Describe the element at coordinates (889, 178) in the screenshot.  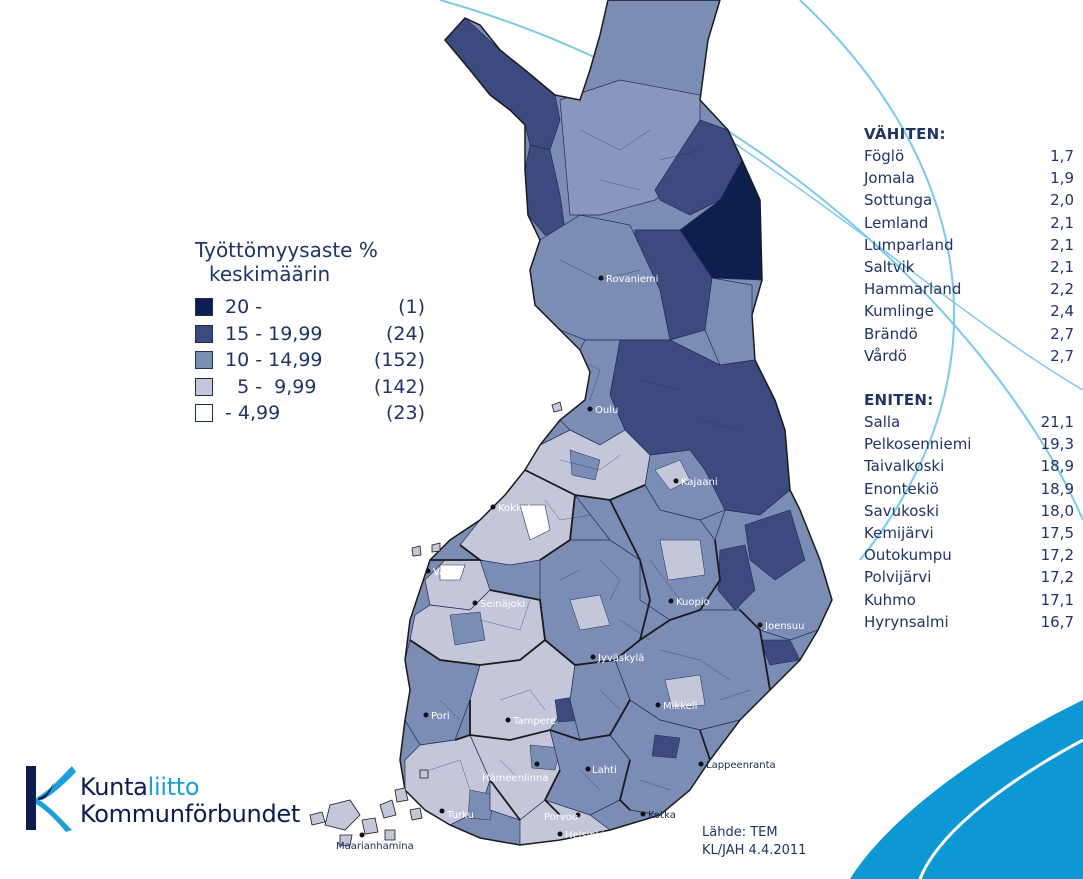
I see `municipality-name: Jomala` at that location.